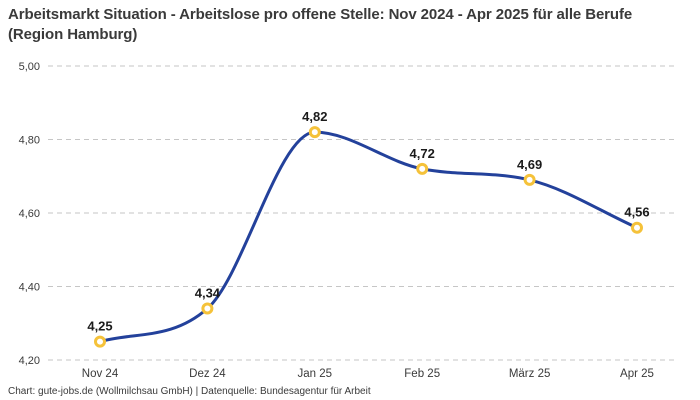 The height and width of the screenshot is (400, 700). What do you see at coordinates (529, 164) in the screenshot?
I see `data-point-label: 4,69` at bounding box center [529, 164].